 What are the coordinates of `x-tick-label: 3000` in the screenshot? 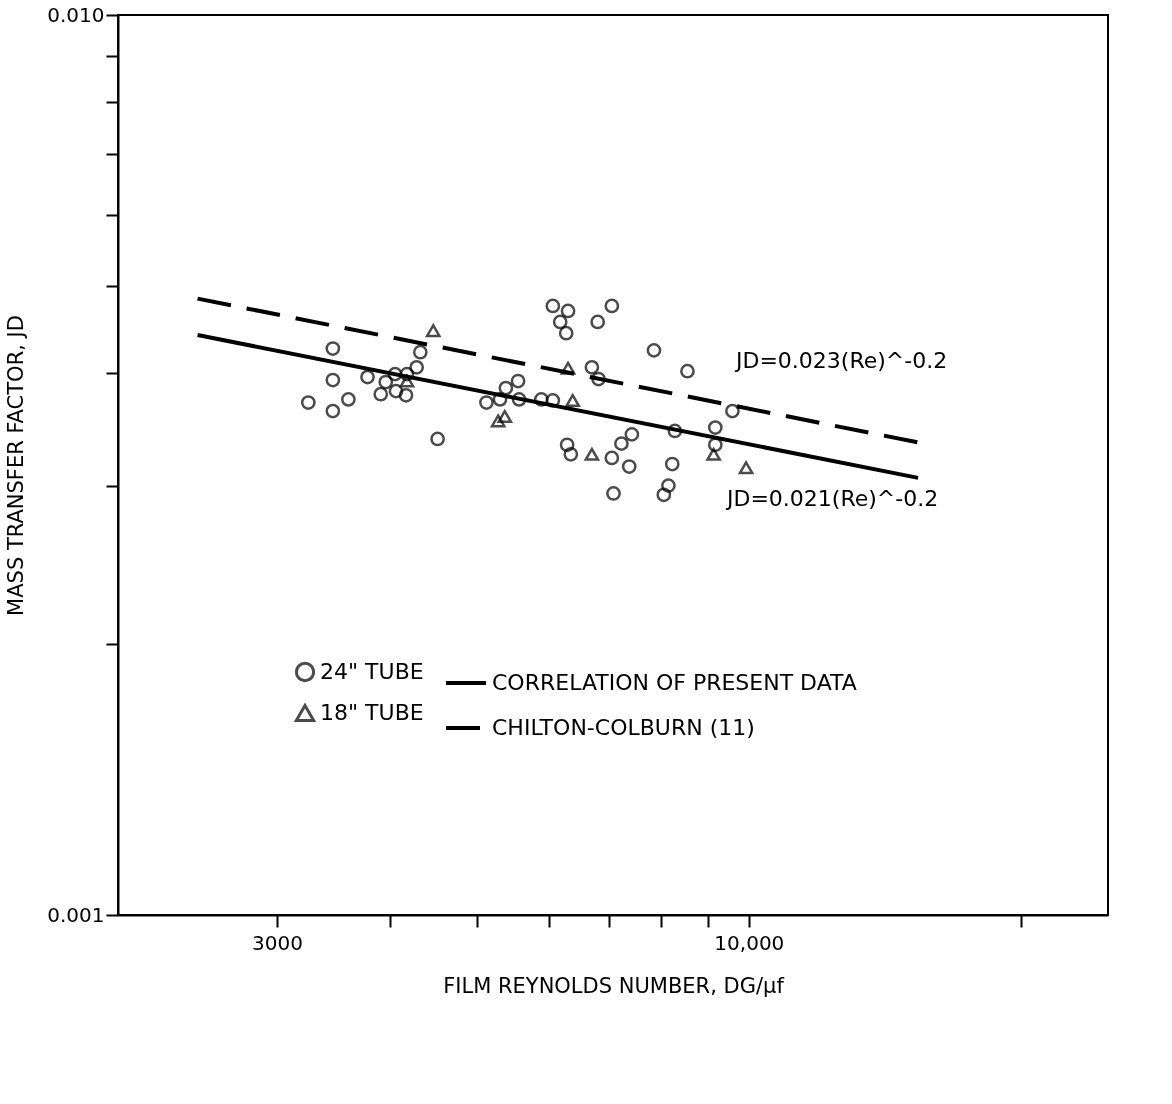 It's located at (277, 942).